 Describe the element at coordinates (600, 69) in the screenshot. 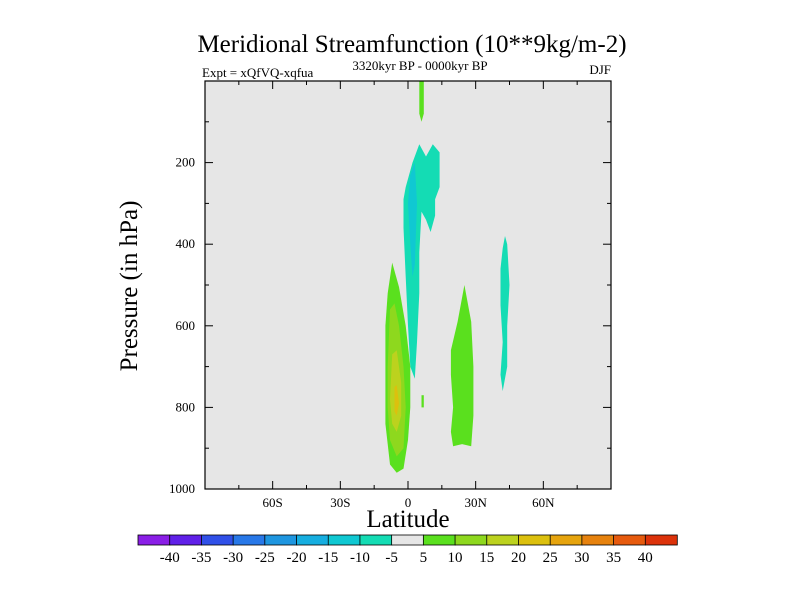

I see `subtitle-right: DJF` at that location.